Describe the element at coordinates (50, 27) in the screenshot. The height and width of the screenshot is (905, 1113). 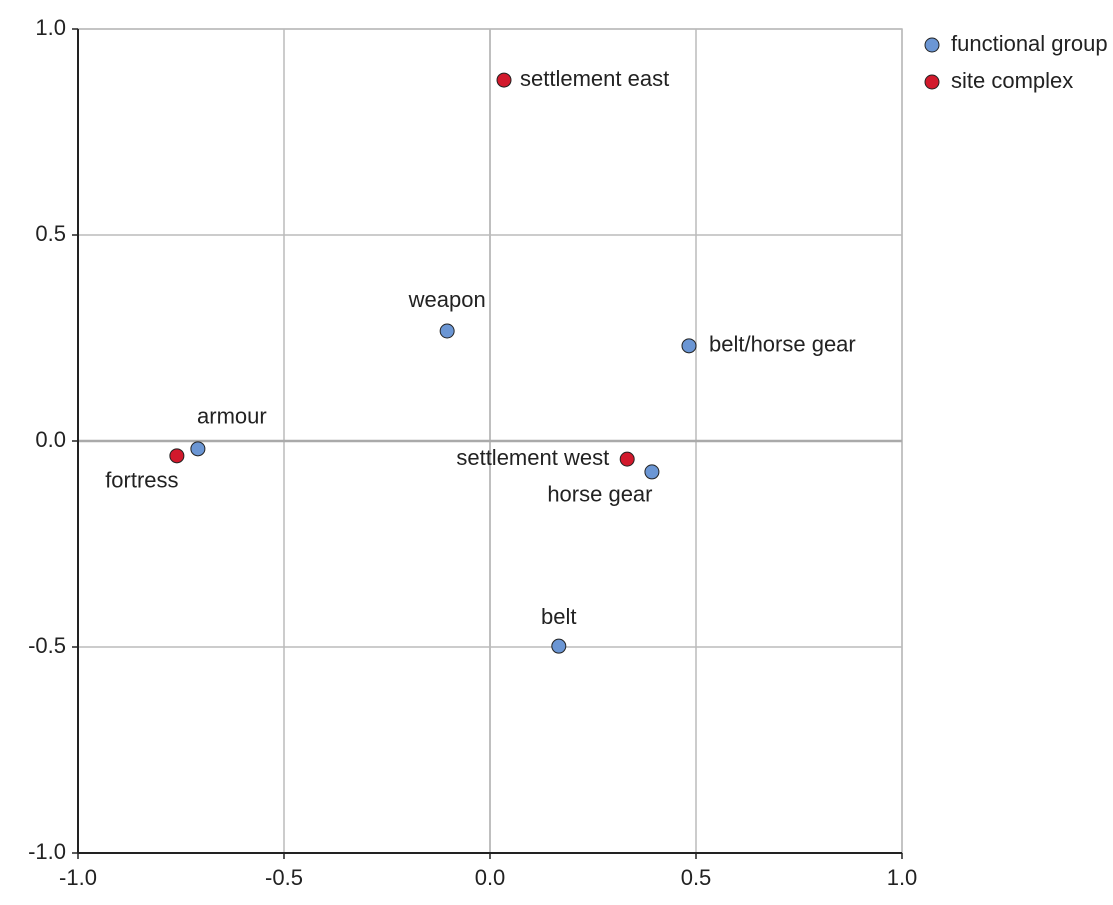
I see `y-tick-label: 1.0` at that location.